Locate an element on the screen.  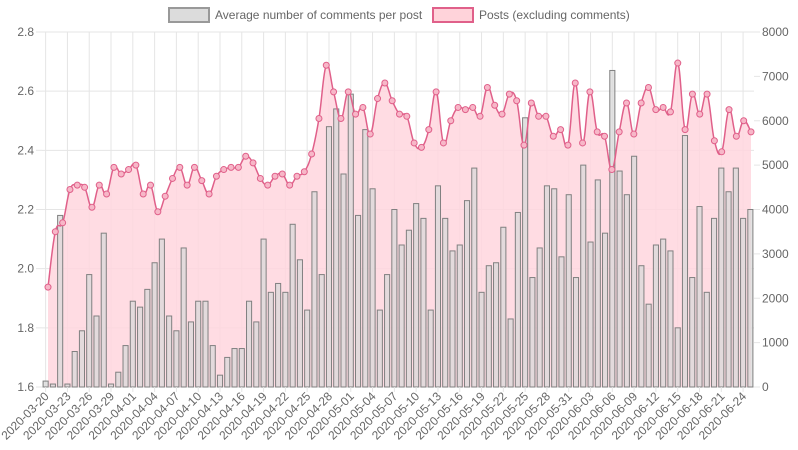
y-right-tick-label: 6000 is located at coordinates (775, 121).